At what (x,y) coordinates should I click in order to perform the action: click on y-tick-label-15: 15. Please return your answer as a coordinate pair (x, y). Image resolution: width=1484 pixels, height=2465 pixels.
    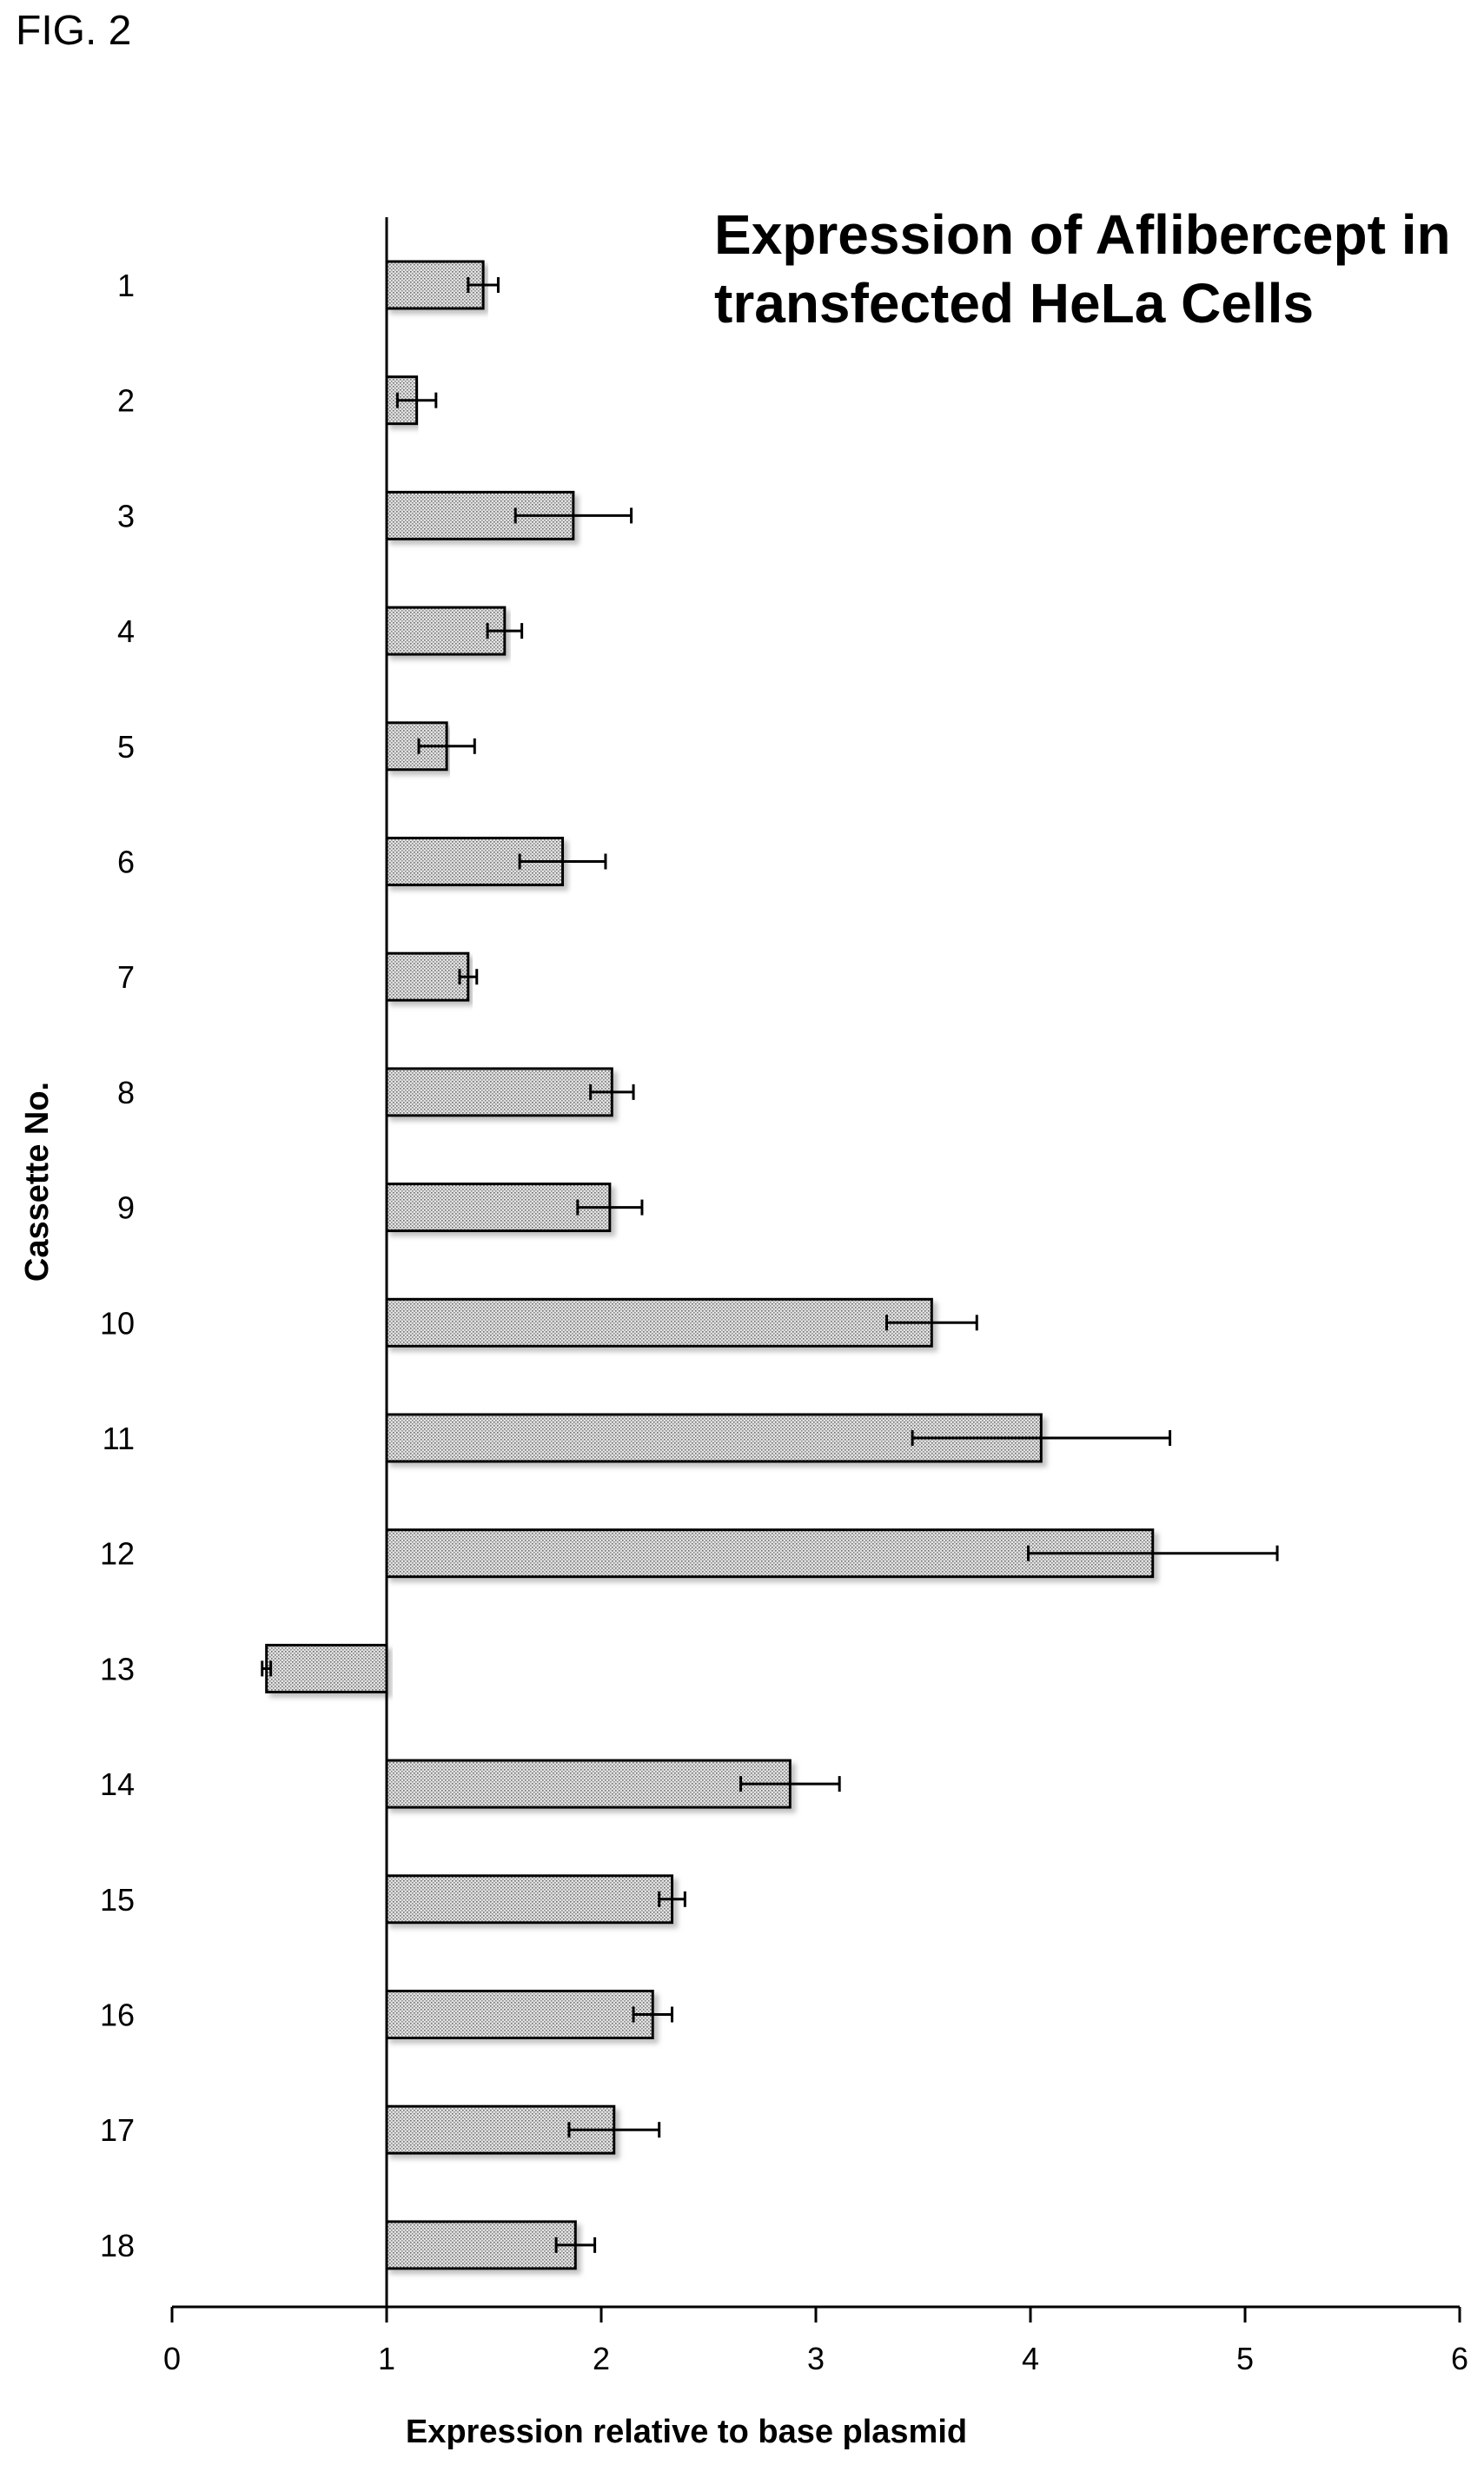
    Looking at the image, I should click on (117, 1900).